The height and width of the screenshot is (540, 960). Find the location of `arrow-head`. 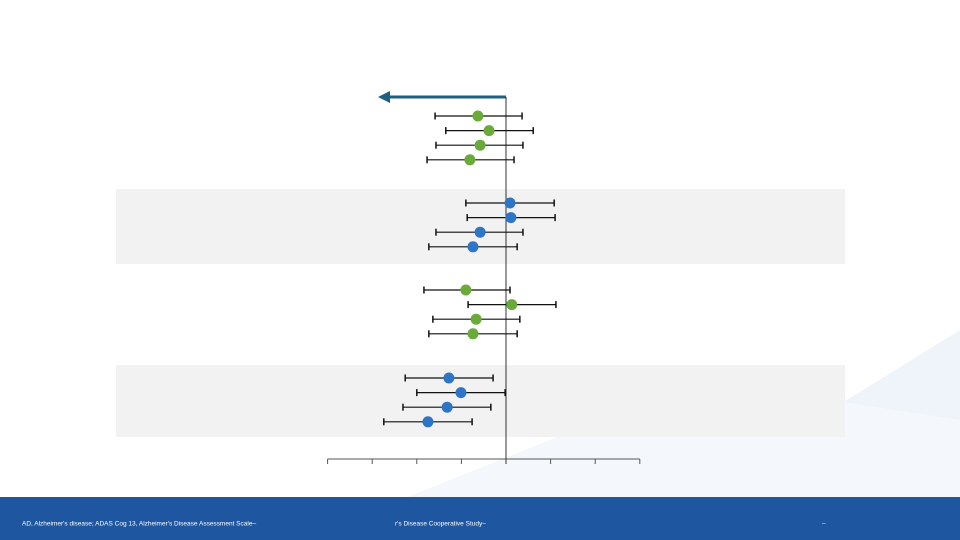

arrow-head is located at coordinates (384, 97).